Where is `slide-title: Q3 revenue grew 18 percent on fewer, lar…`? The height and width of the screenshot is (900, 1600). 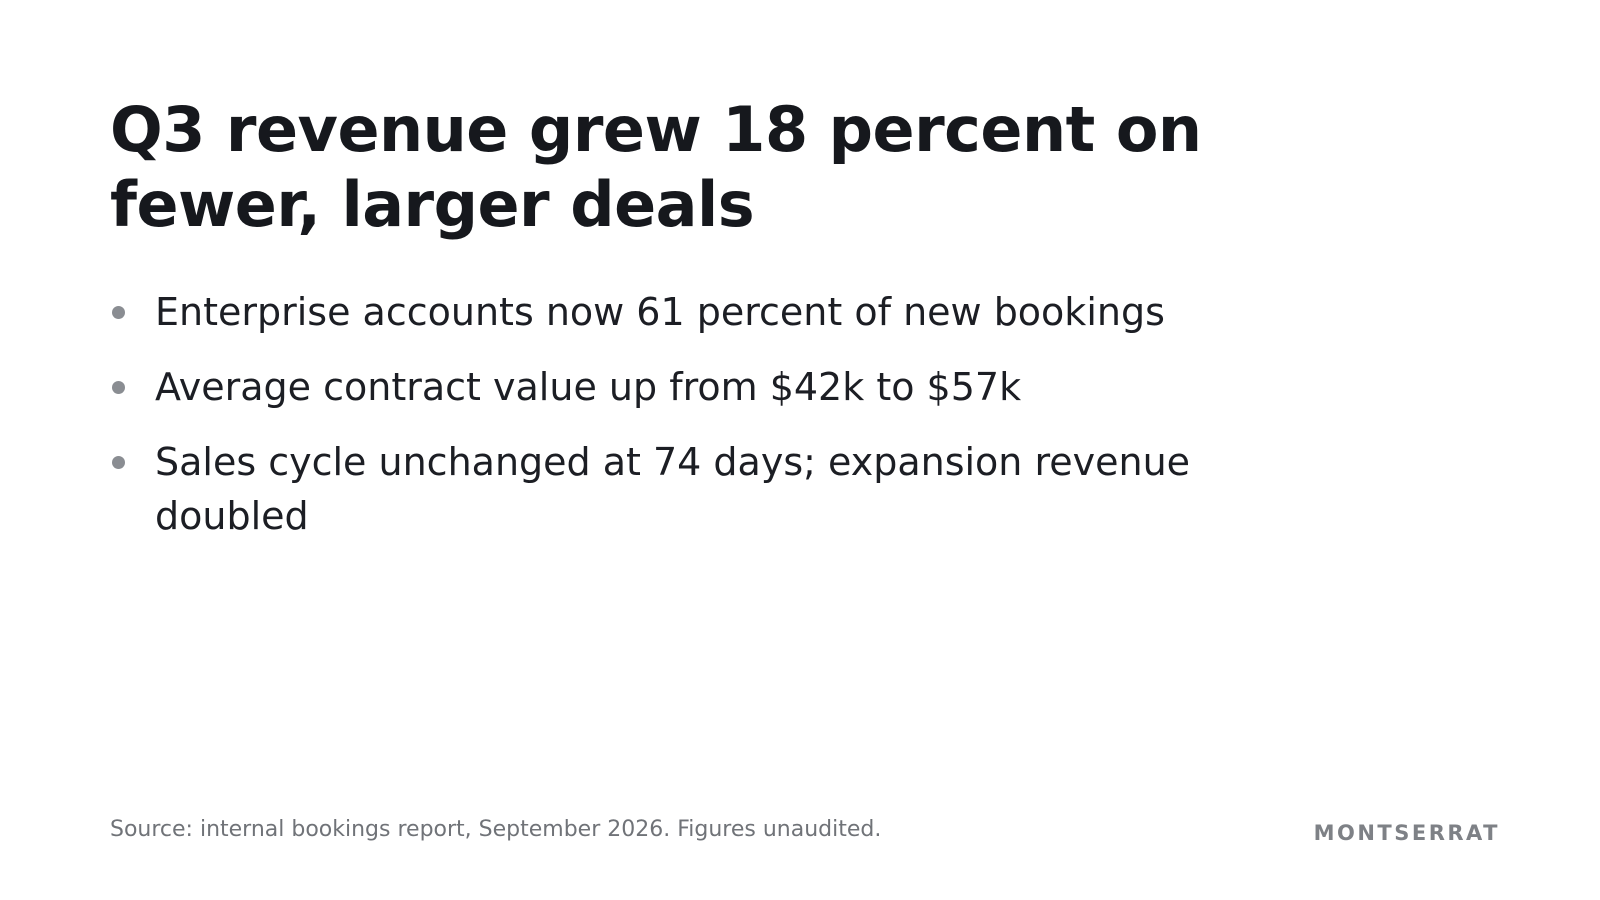 slide-title: Q3 revenue grew 18 percent on fewer, lar… is located at coordinates (656, 167).